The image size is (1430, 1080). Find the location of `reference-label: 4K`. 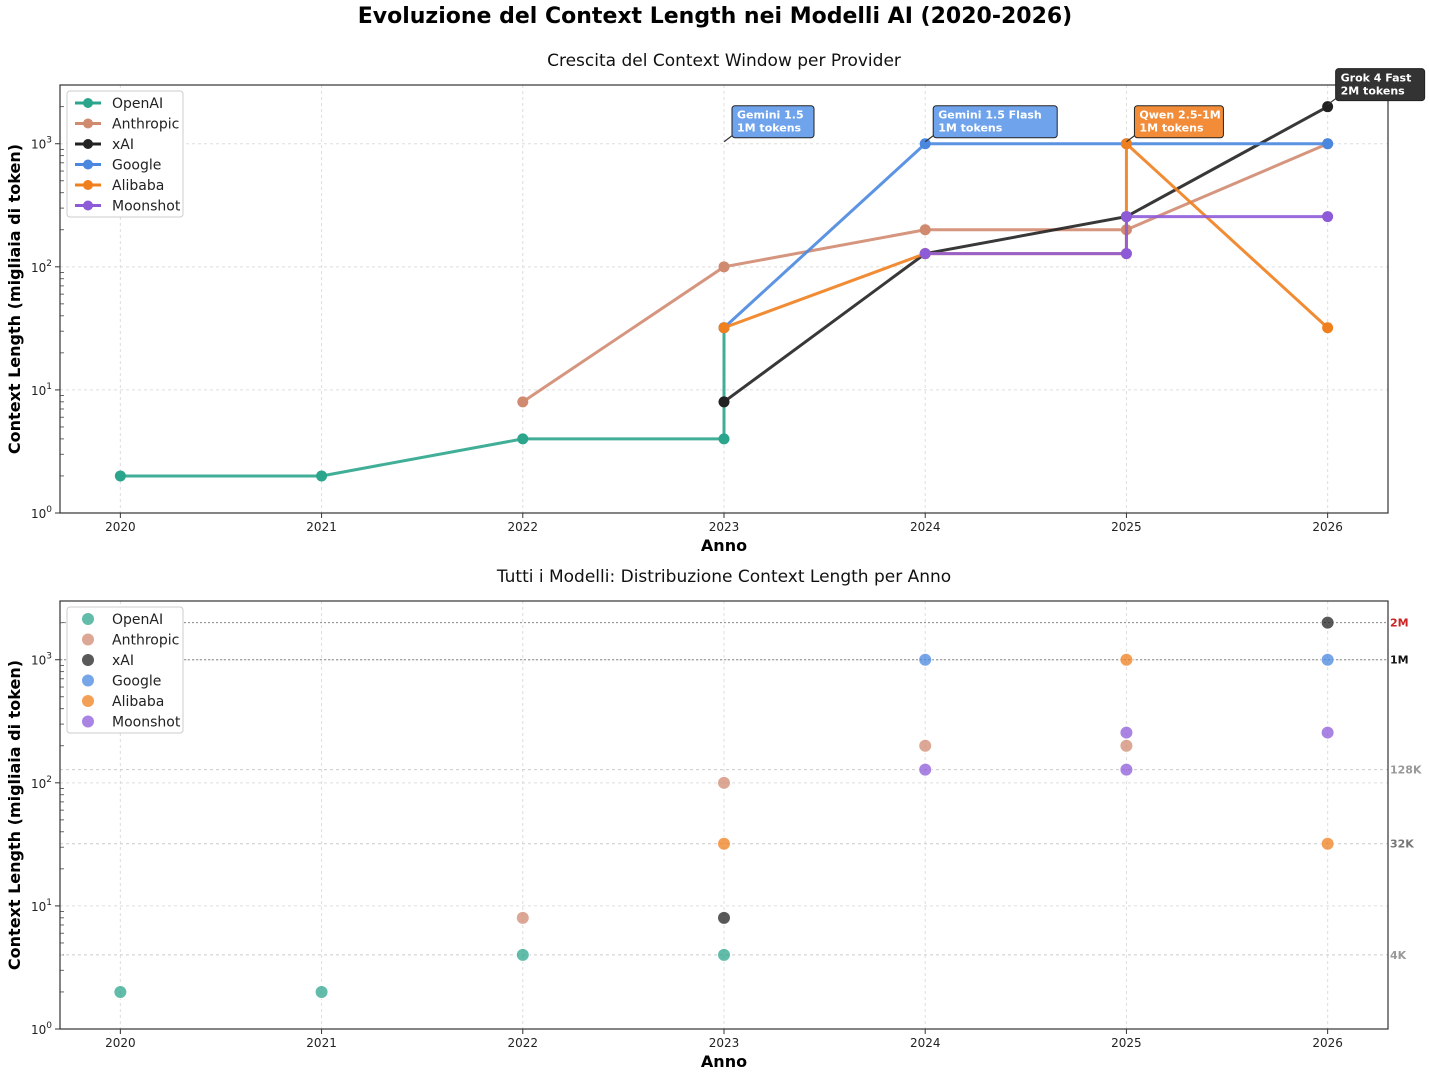

reference-label: 4K is located at coordinates (1398, 955).